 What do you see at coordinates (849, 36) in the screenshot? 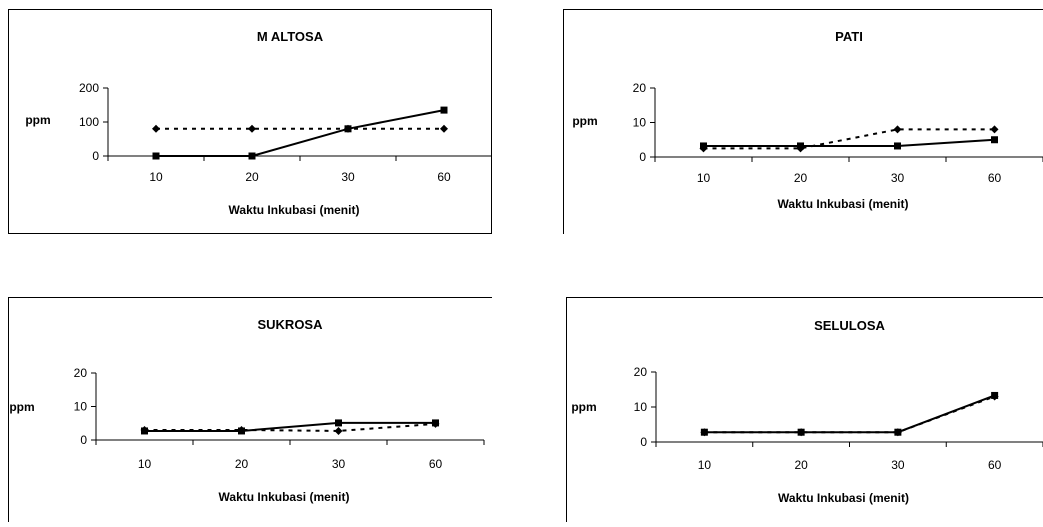
I see `chart-title: PATI` at bounding box center [849, 36].